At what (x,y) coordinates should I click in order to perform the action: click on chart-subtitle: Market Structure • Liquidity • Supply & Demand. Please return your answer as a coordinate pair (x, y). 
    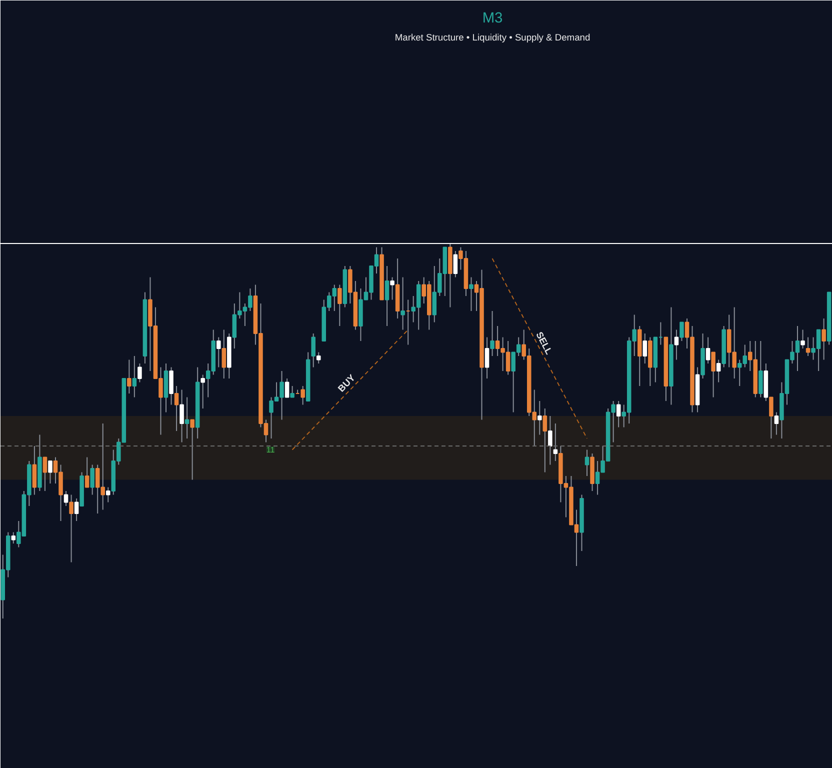
    Looking at the image, I should click on (492, 37).